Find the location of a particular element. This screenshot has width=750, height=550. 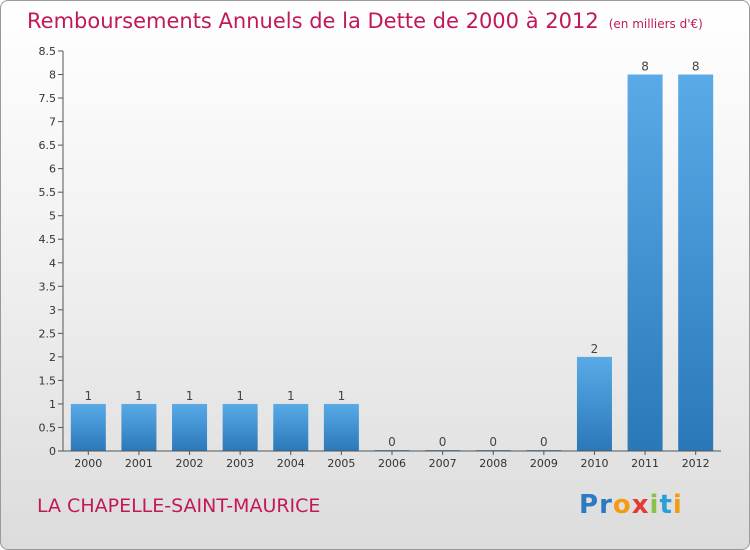

logo-letter: o is located at coordinates (622, 505).